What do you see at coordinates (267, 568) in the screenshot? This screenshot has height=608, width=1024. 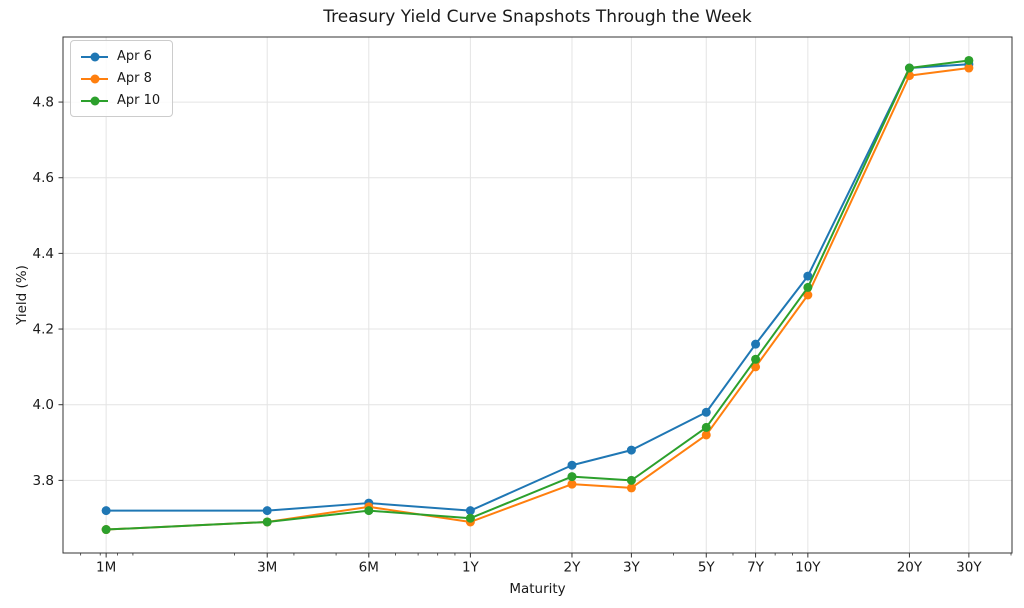 I see `x-tick-label: 3M` at bounding box center [267, 568].